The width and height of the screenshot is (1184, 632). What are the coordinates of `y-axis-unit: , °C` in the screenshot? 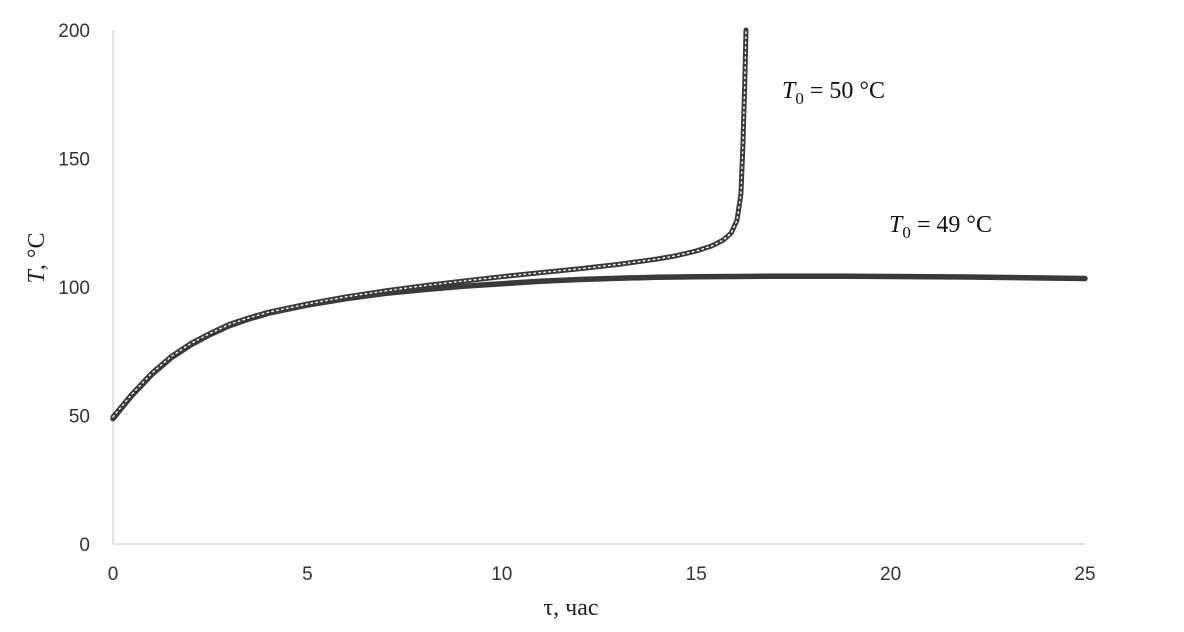 It's located at (37, 252).